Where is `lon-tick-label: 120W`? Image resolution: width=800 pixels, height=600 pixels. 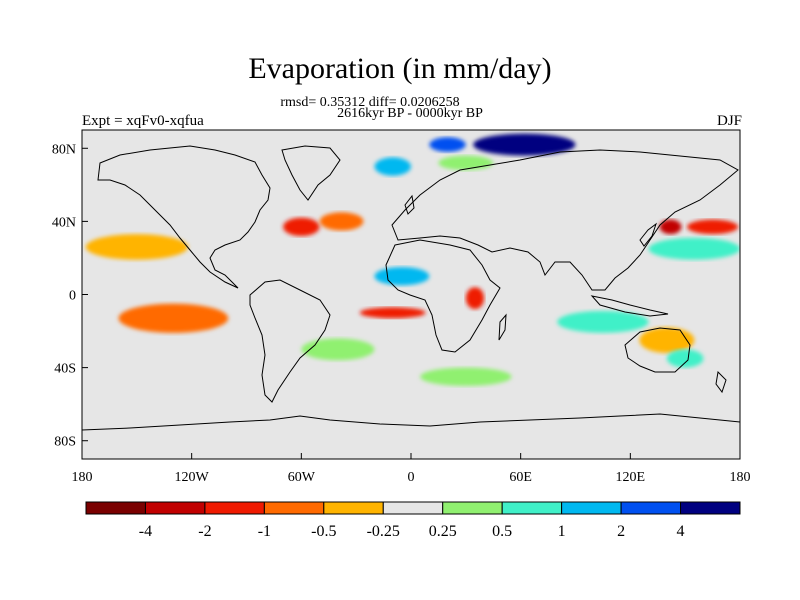
lon-tick-label: 120W is located at coordinates (192, 477).